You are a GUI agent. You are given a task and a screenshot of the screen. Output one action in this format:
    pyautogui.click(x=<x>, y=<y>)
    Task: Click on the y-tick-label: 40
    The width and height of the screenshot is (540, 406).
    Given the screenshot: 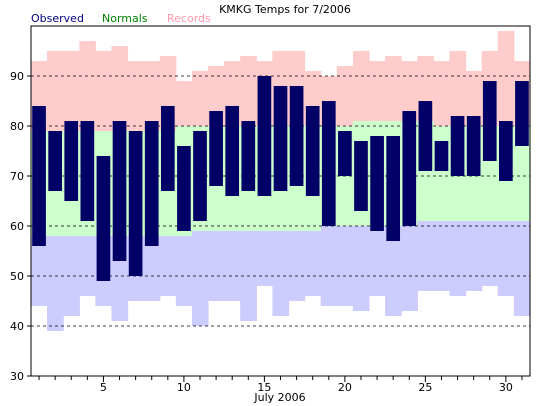 What is the action you would take?
    pyautogui.click(x=17, y=326)
    